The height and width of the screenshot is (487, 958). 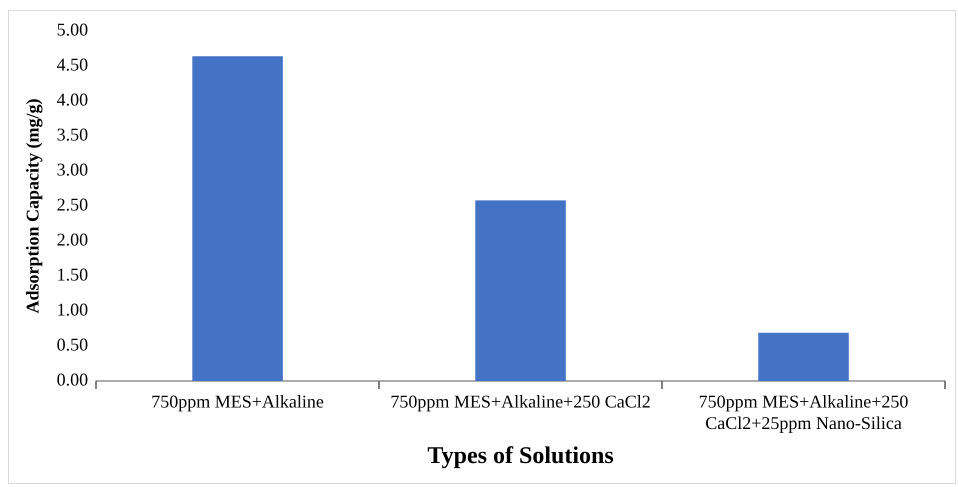 I want to click on y-tick-label: 4.50, so click(x=72, y=64).